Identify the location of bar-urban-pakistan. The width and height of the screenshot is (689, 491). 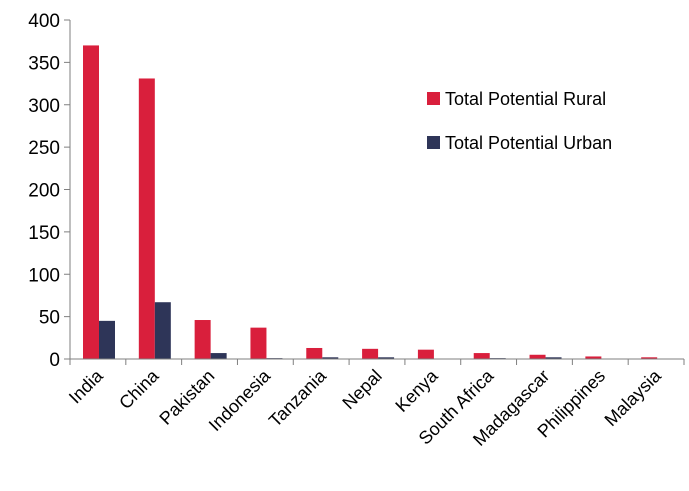
(219, 356).